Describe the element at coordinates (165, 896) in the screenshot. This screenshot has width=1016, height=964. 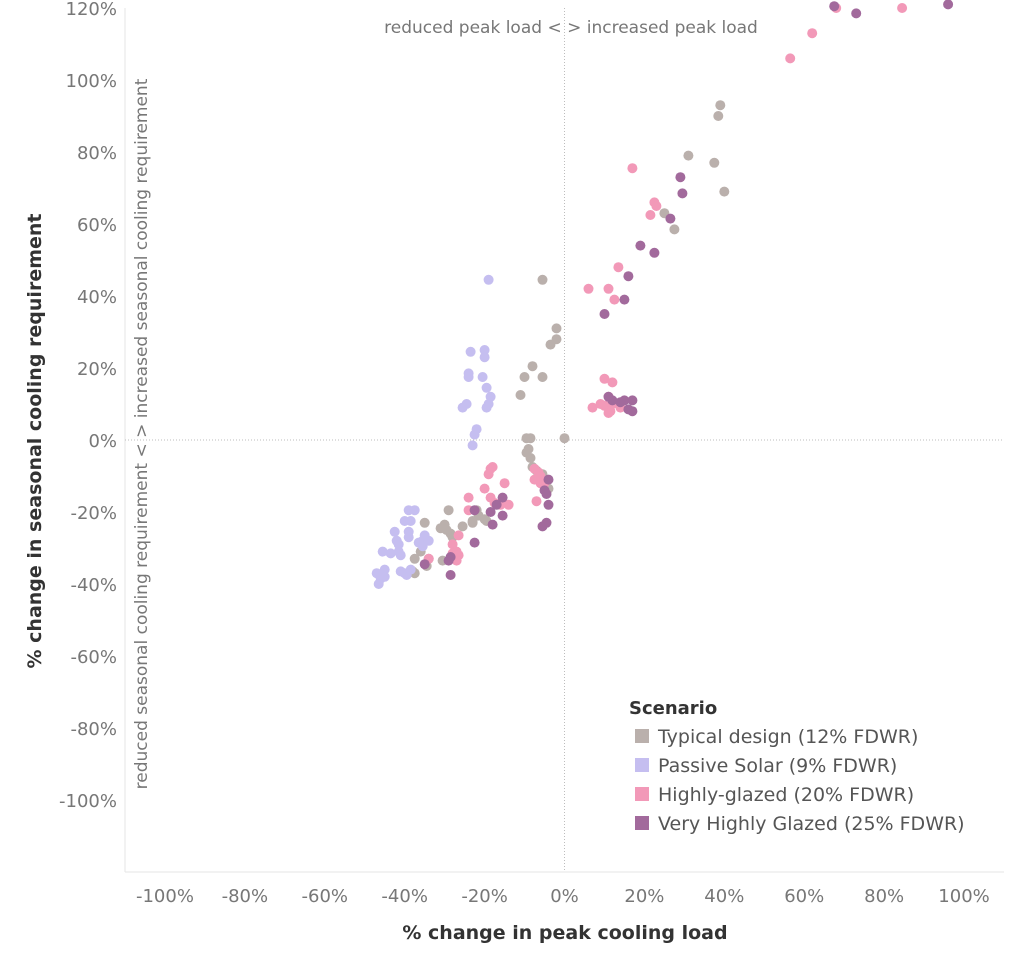
I see `x-tick-label: -100%` at that location.